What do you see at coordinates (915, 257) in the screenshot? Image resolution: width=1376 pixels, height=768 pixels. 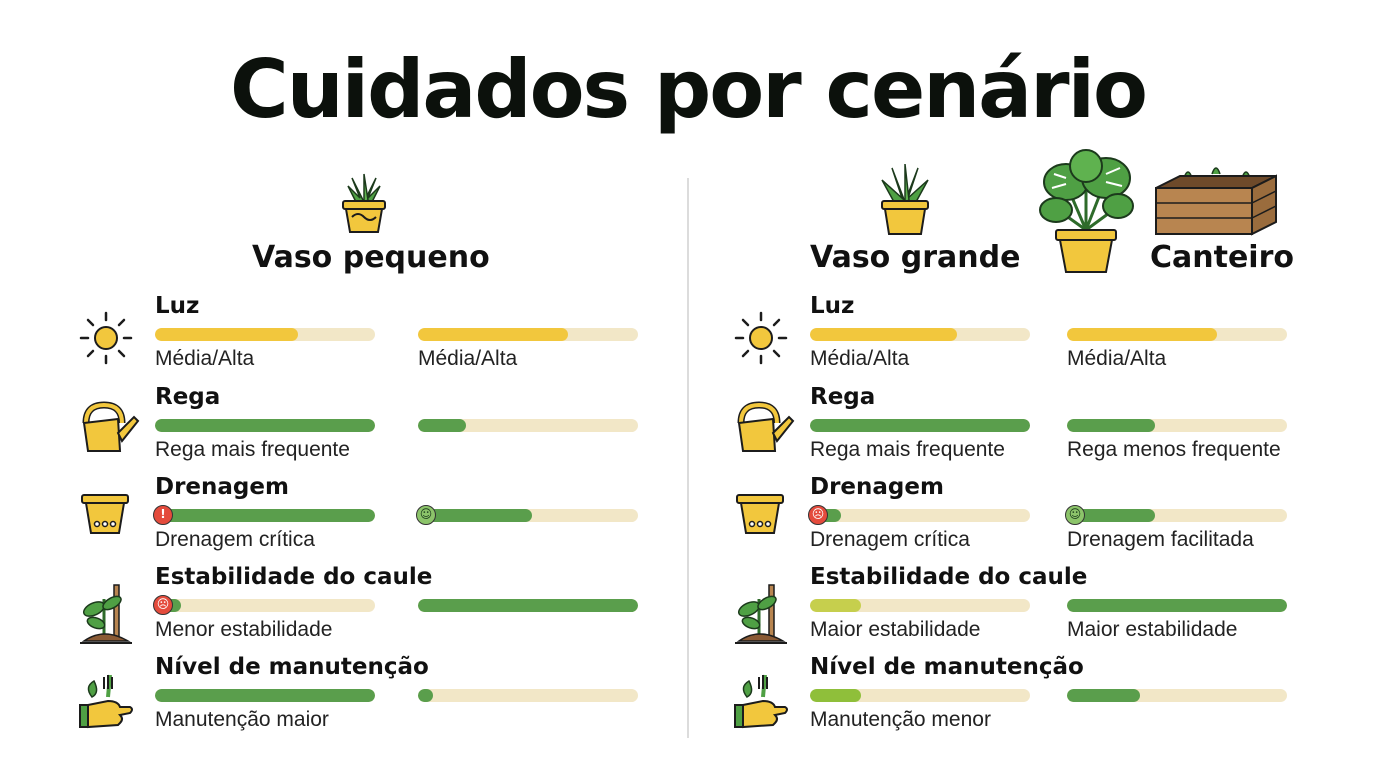 I see `column-heading-vaso-grande: Vaso grande` at bounding box center [915, 257].